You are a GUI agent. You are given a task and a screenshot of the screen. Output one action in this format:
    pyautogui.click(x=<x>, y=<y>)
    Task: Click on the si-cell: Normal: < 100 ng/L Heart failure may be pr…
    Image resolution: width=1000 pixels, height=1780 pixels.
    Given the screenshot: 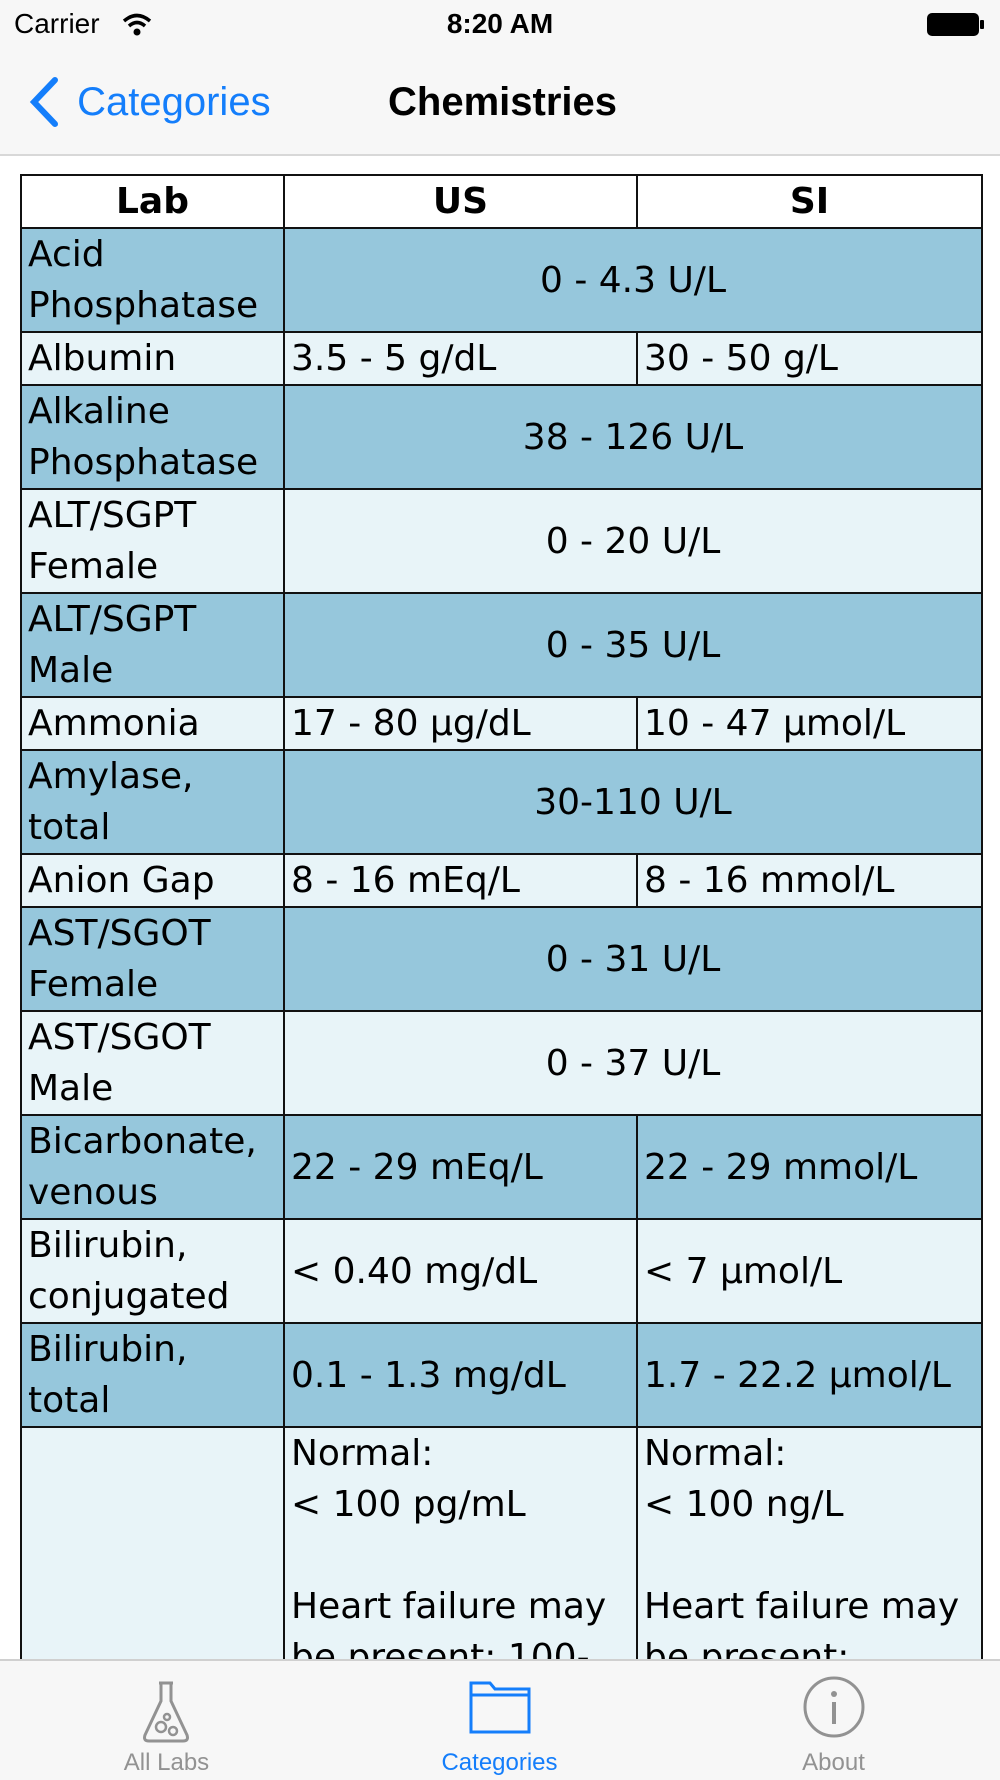 What is the action you would take?
    pyautogui.click(x=809, y=1542)
    